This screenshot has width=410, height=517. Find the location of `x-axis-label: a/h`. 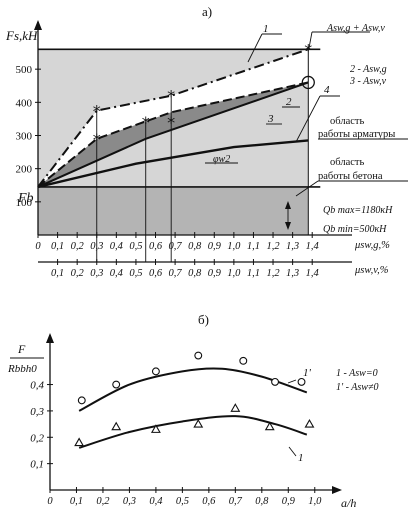

x-axis-label: a/h is located at coordinates (348, 503).